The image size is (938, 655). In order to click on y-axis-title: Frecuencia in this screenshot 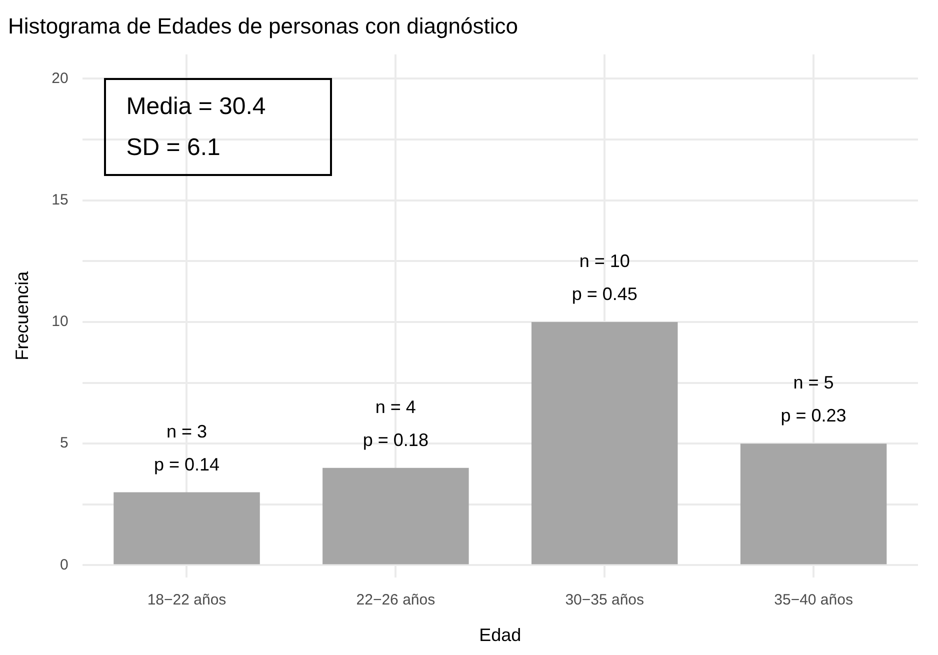, I will do `click(22, 315)`.